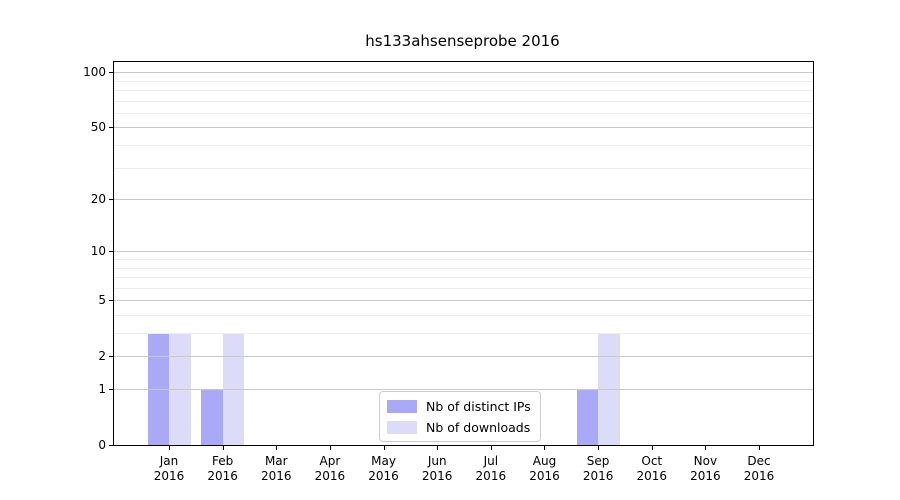 The width and height of the screenshot is (900, 500). What do you see at coordinates (460, 416) in the screenshot?
I see `legend: Nb of distinct IPs Nb of downloads` at bounding box center [460, 416].